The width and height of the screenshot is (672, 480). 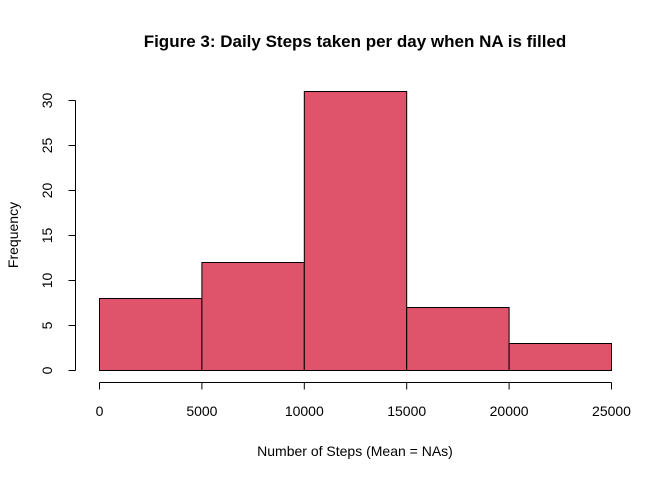 I want to click on y-tick-label-4: 20, so click(x=47, y=191).